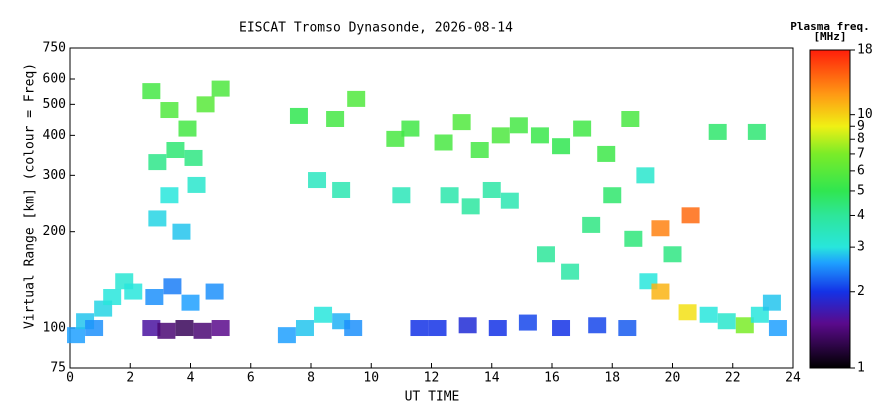 Image resolution: width=880 pixels, height=420 pixels. What do you see at coordinates (861, 368) in the screenshot?
I see `colorbar-tick-label: 1` at bounding box center [861, 368].